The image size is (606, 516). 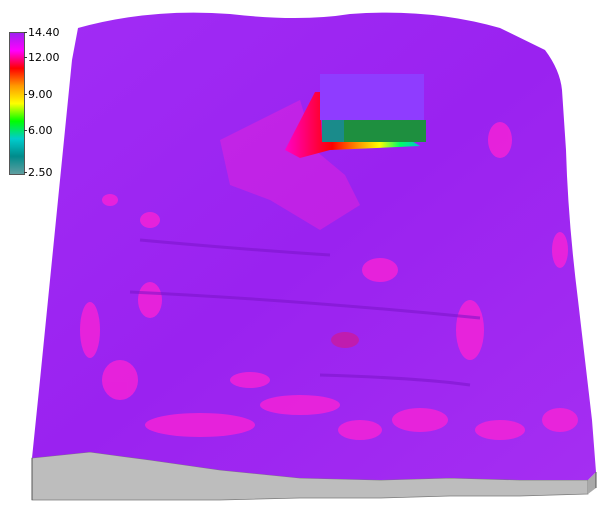 What do you see at coordinates (40, 94) in the screenshot?
I see `legend-label-9: 9.00` at bounding box center [40, 94].